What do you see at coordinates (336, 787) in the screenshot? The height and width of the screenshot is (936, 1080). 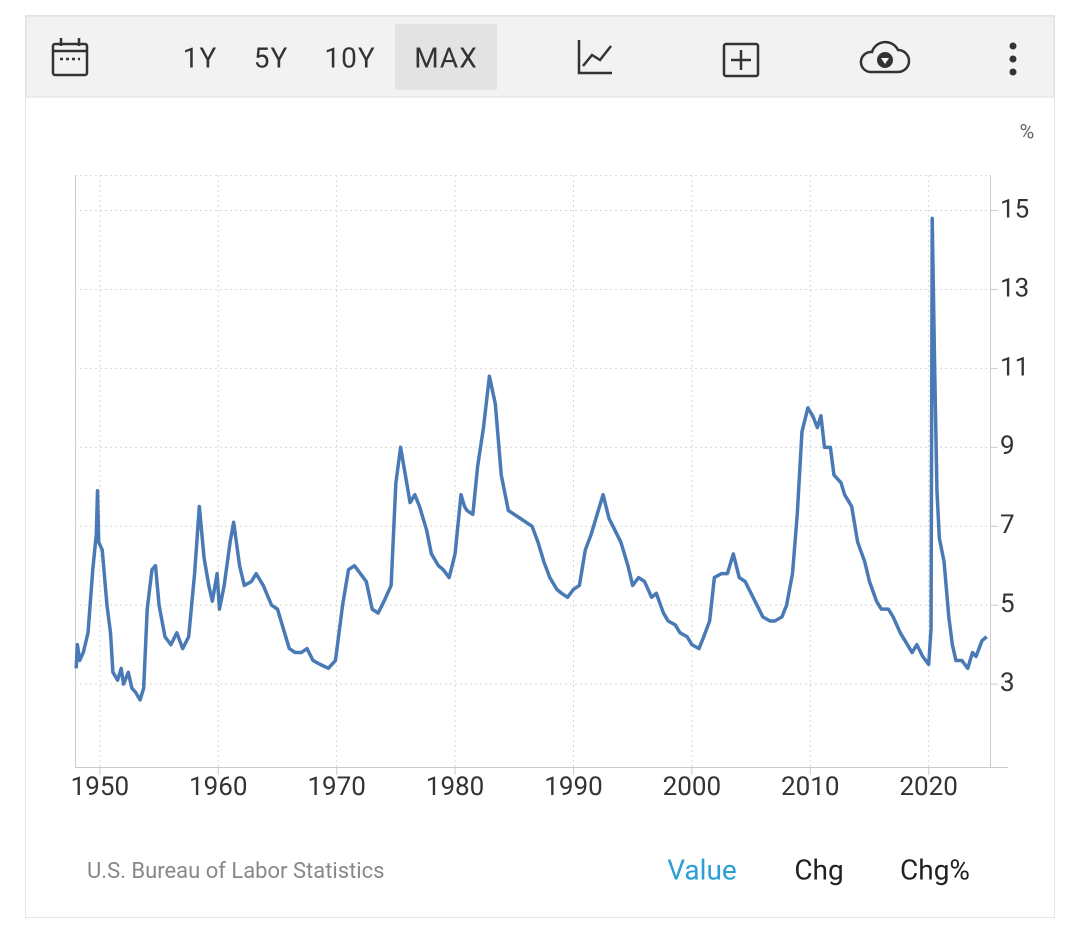 I see `x-tick-label: 1970` at bounding box center [336, 787].